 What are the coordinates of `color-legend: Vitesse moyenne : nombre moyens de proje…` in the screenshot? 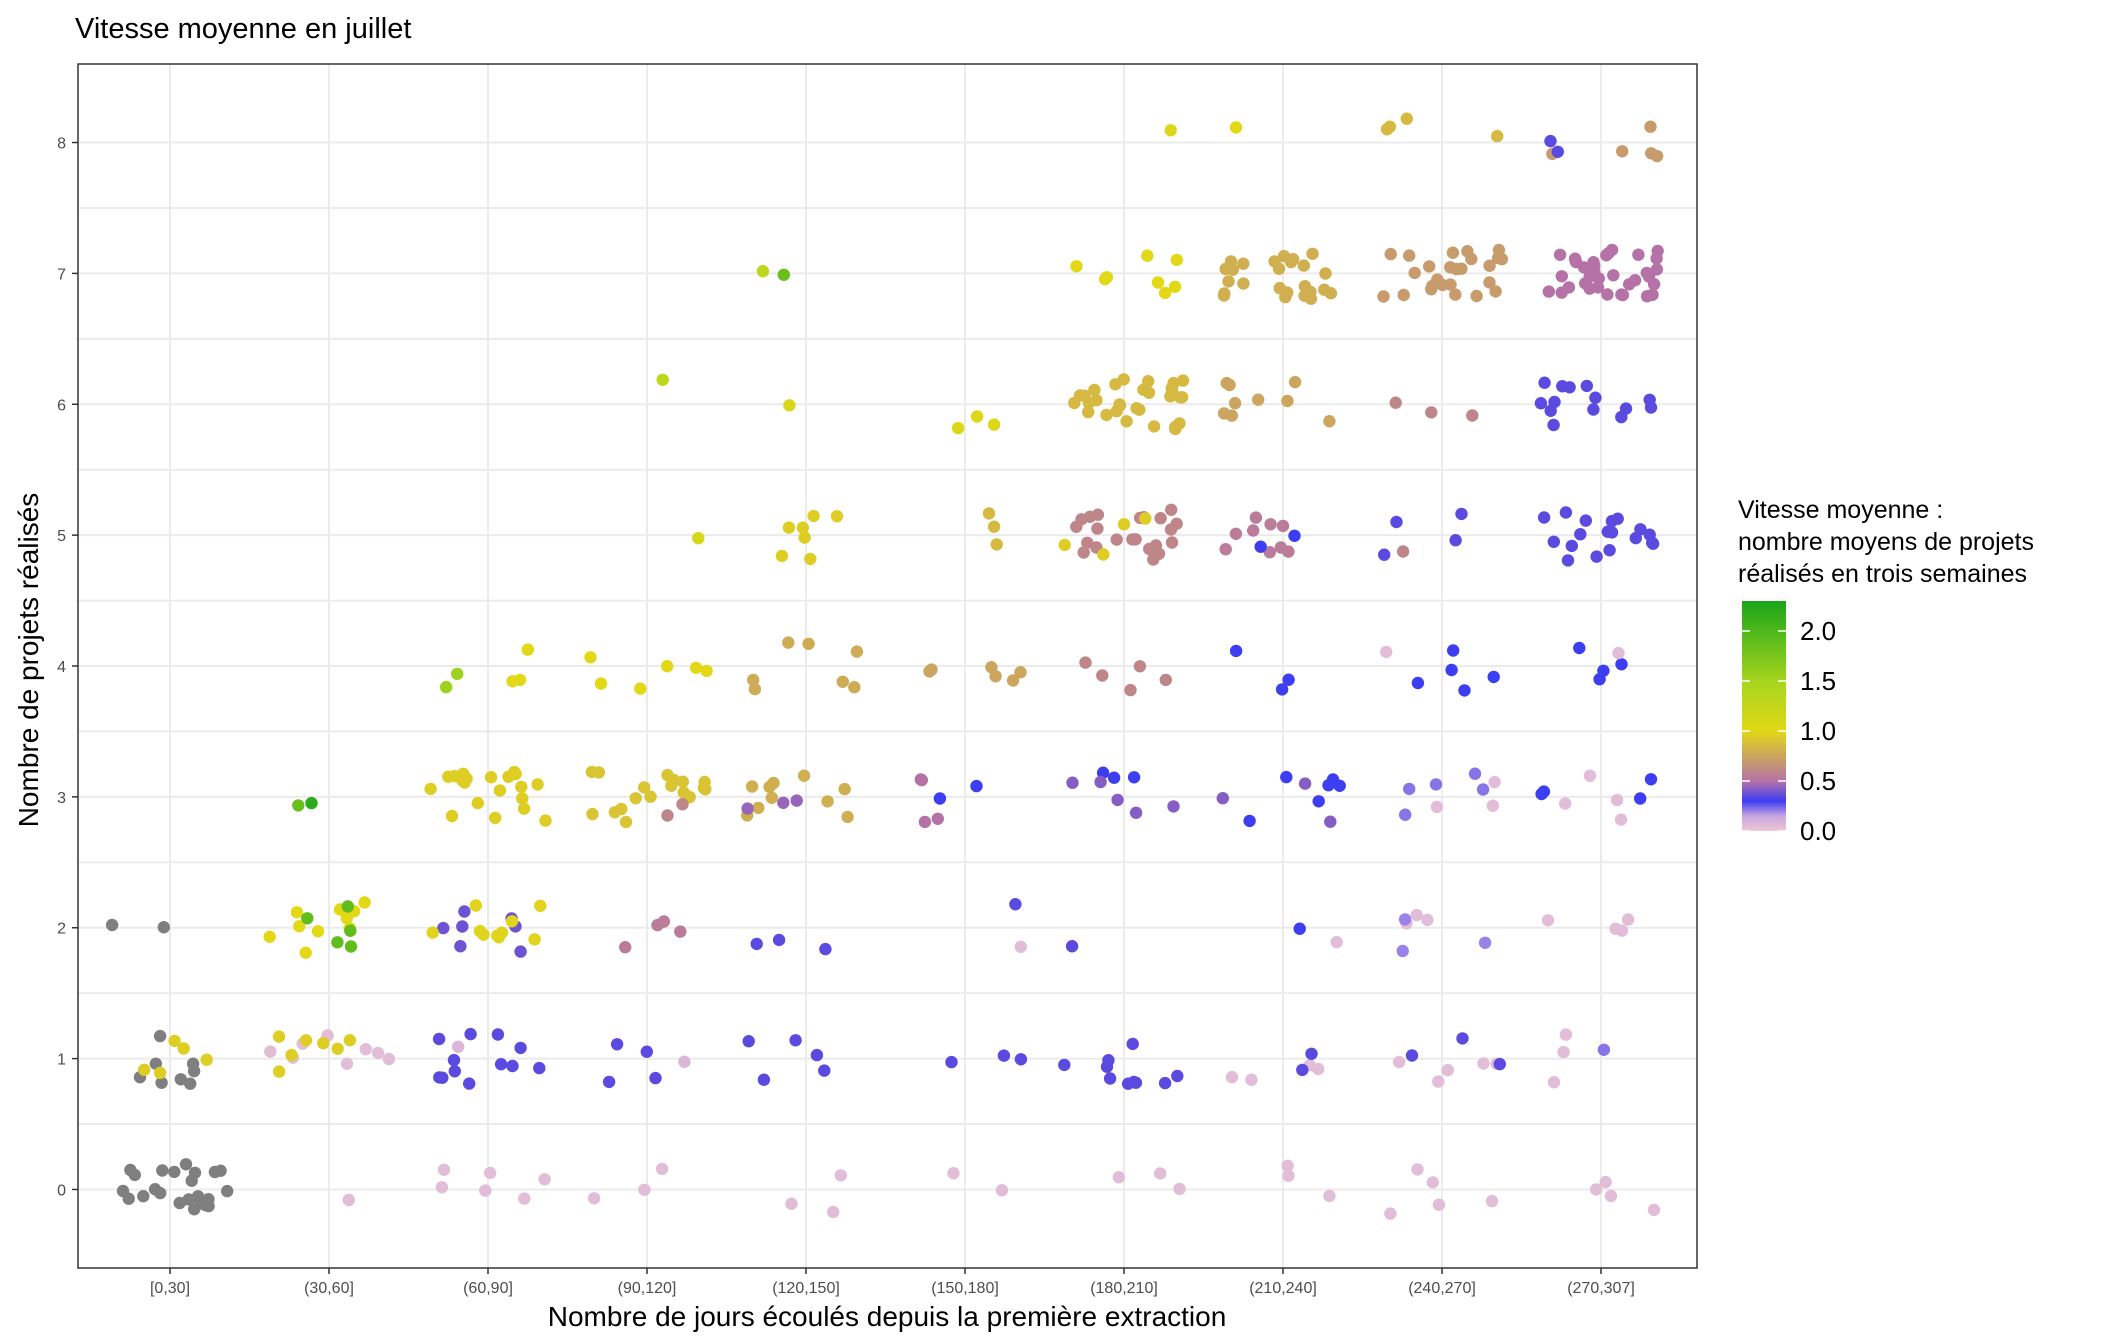 It's located at (1886, 671).